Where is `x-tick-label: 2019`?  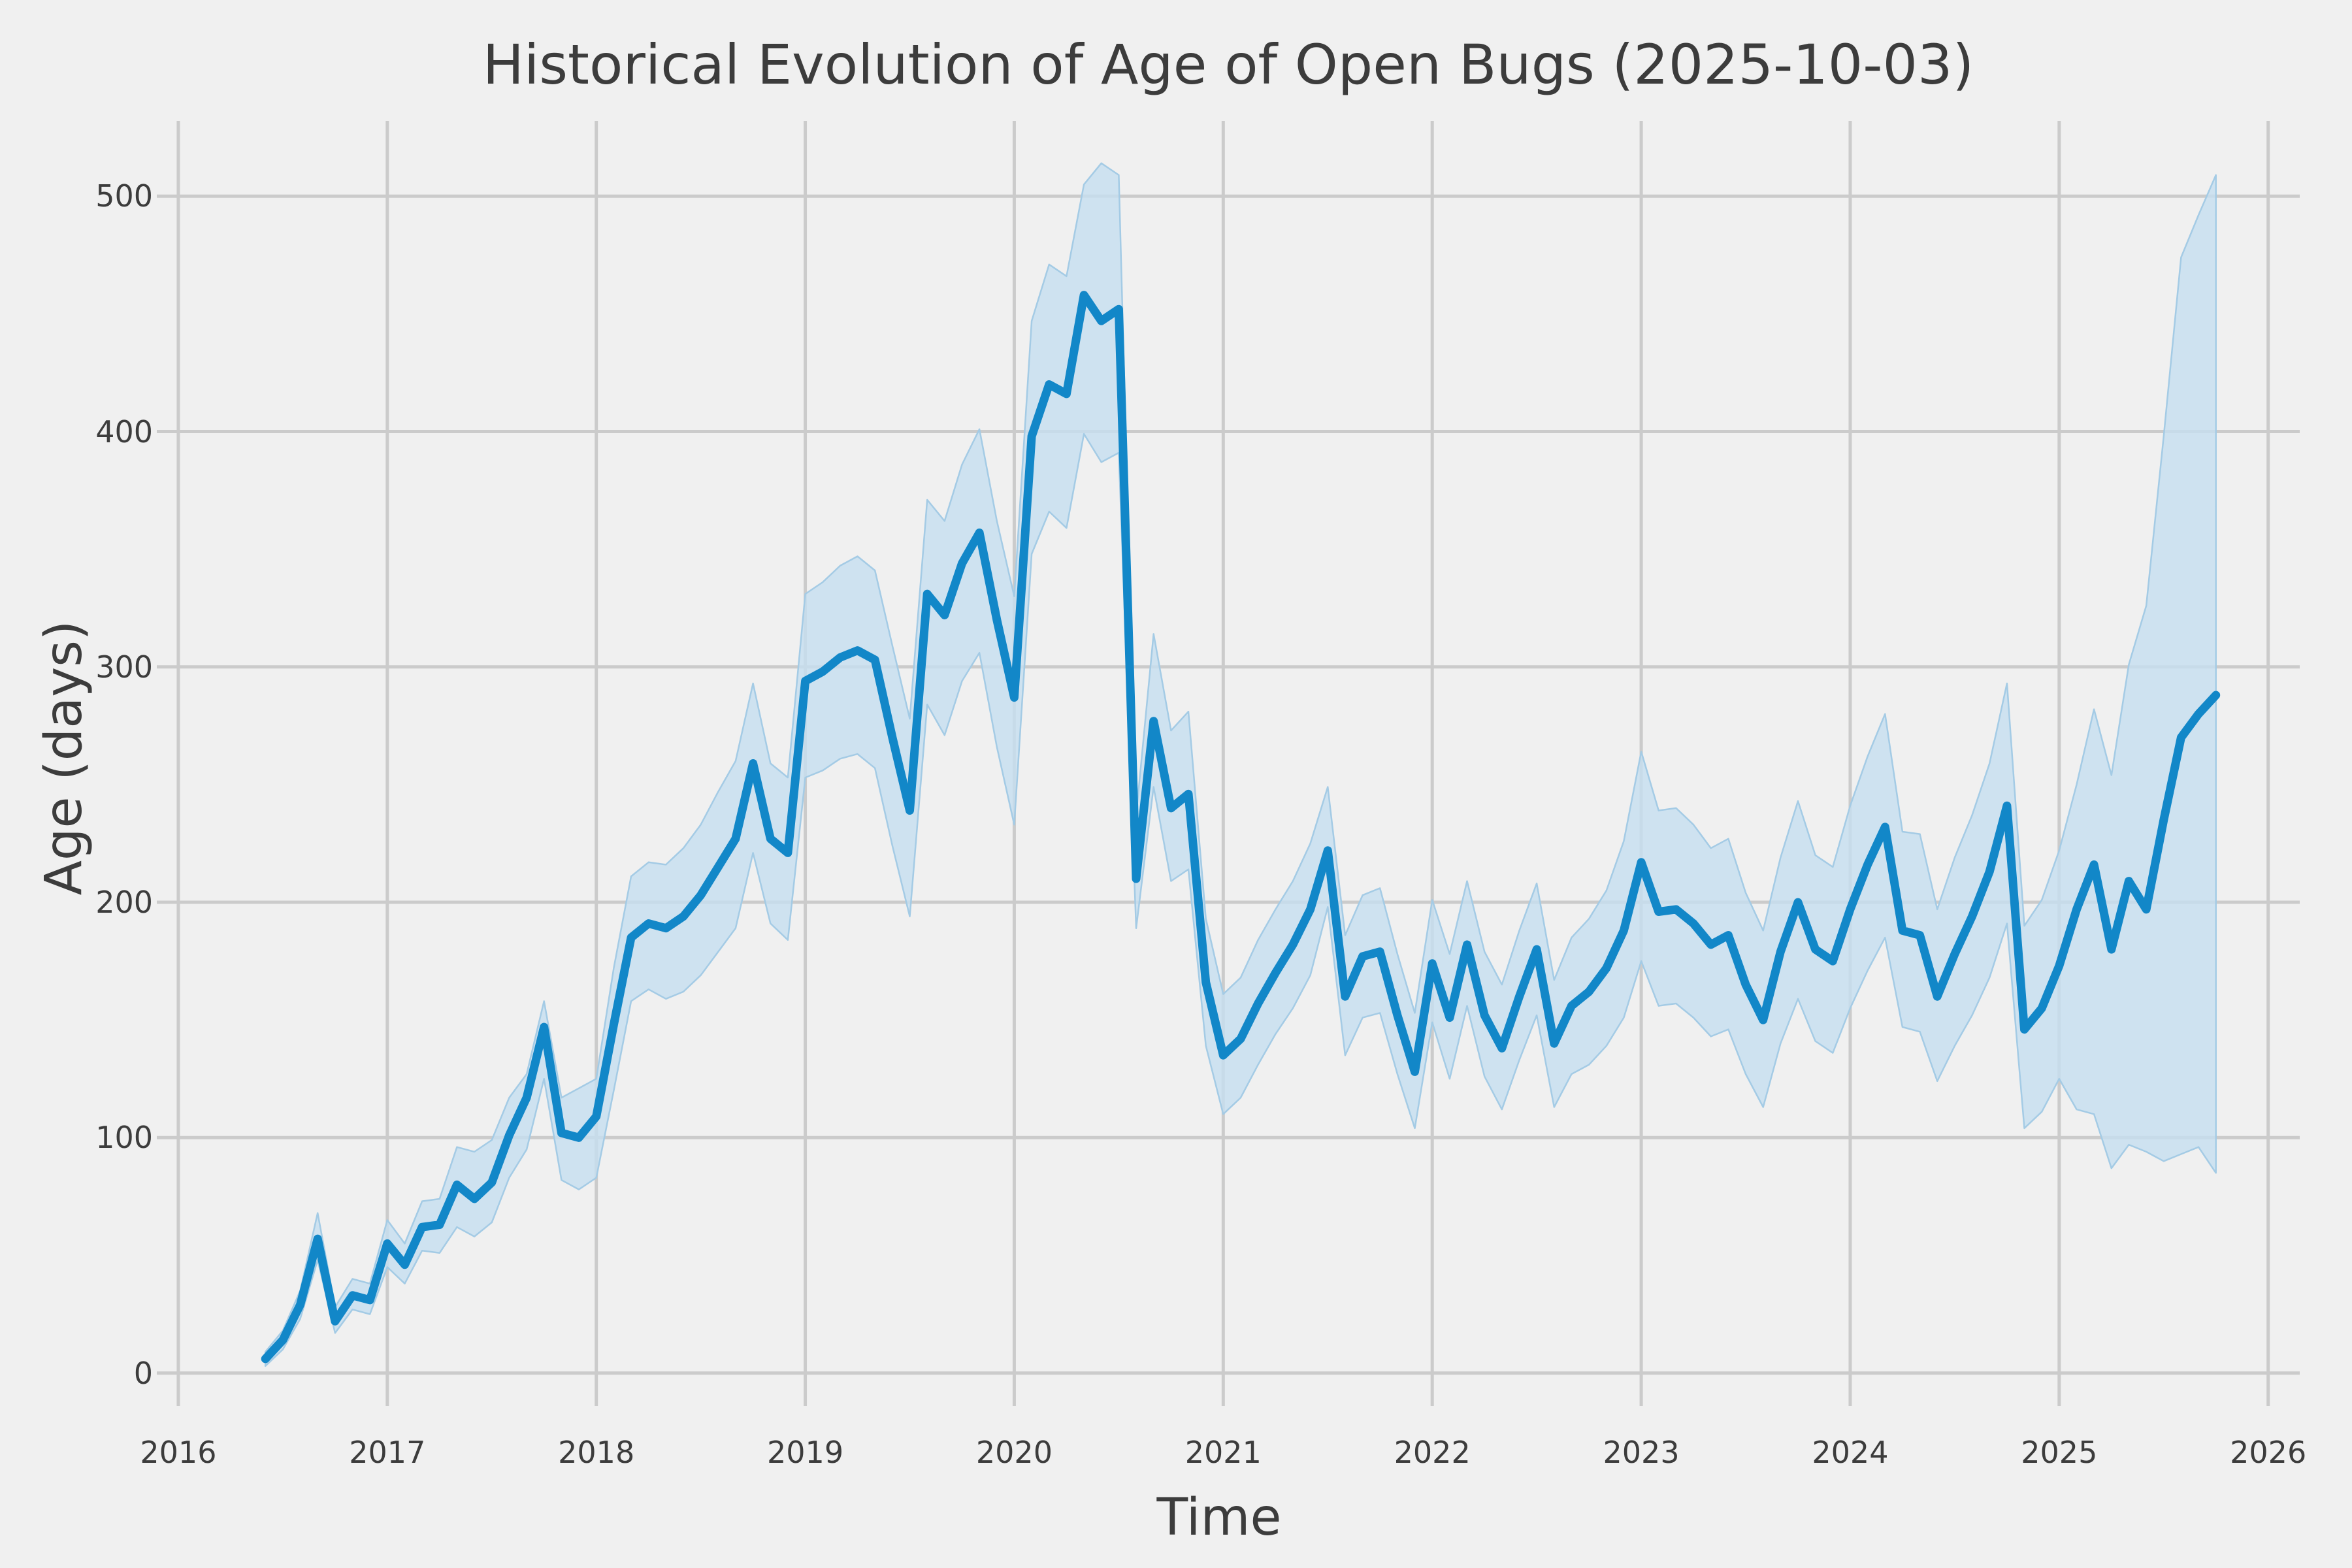
x-tick-label: 2019 is located at coordinates (805, 1452).